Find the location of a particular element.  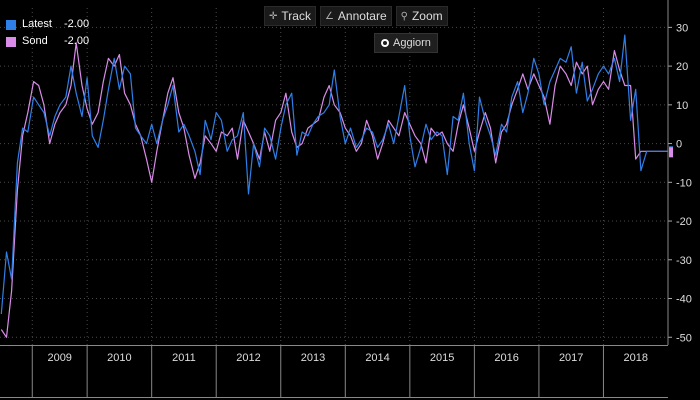

x-tick-label: 2018 is located at coordinates (635, 358).